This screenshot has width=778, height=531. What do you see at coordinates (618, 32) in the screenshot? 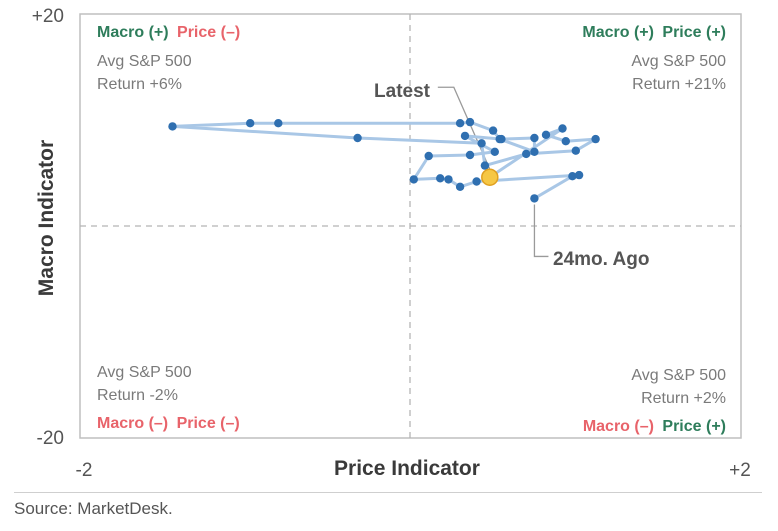
I see `quadrant-top-right-macro: Macro (+)` at bounding box center [618, 32].